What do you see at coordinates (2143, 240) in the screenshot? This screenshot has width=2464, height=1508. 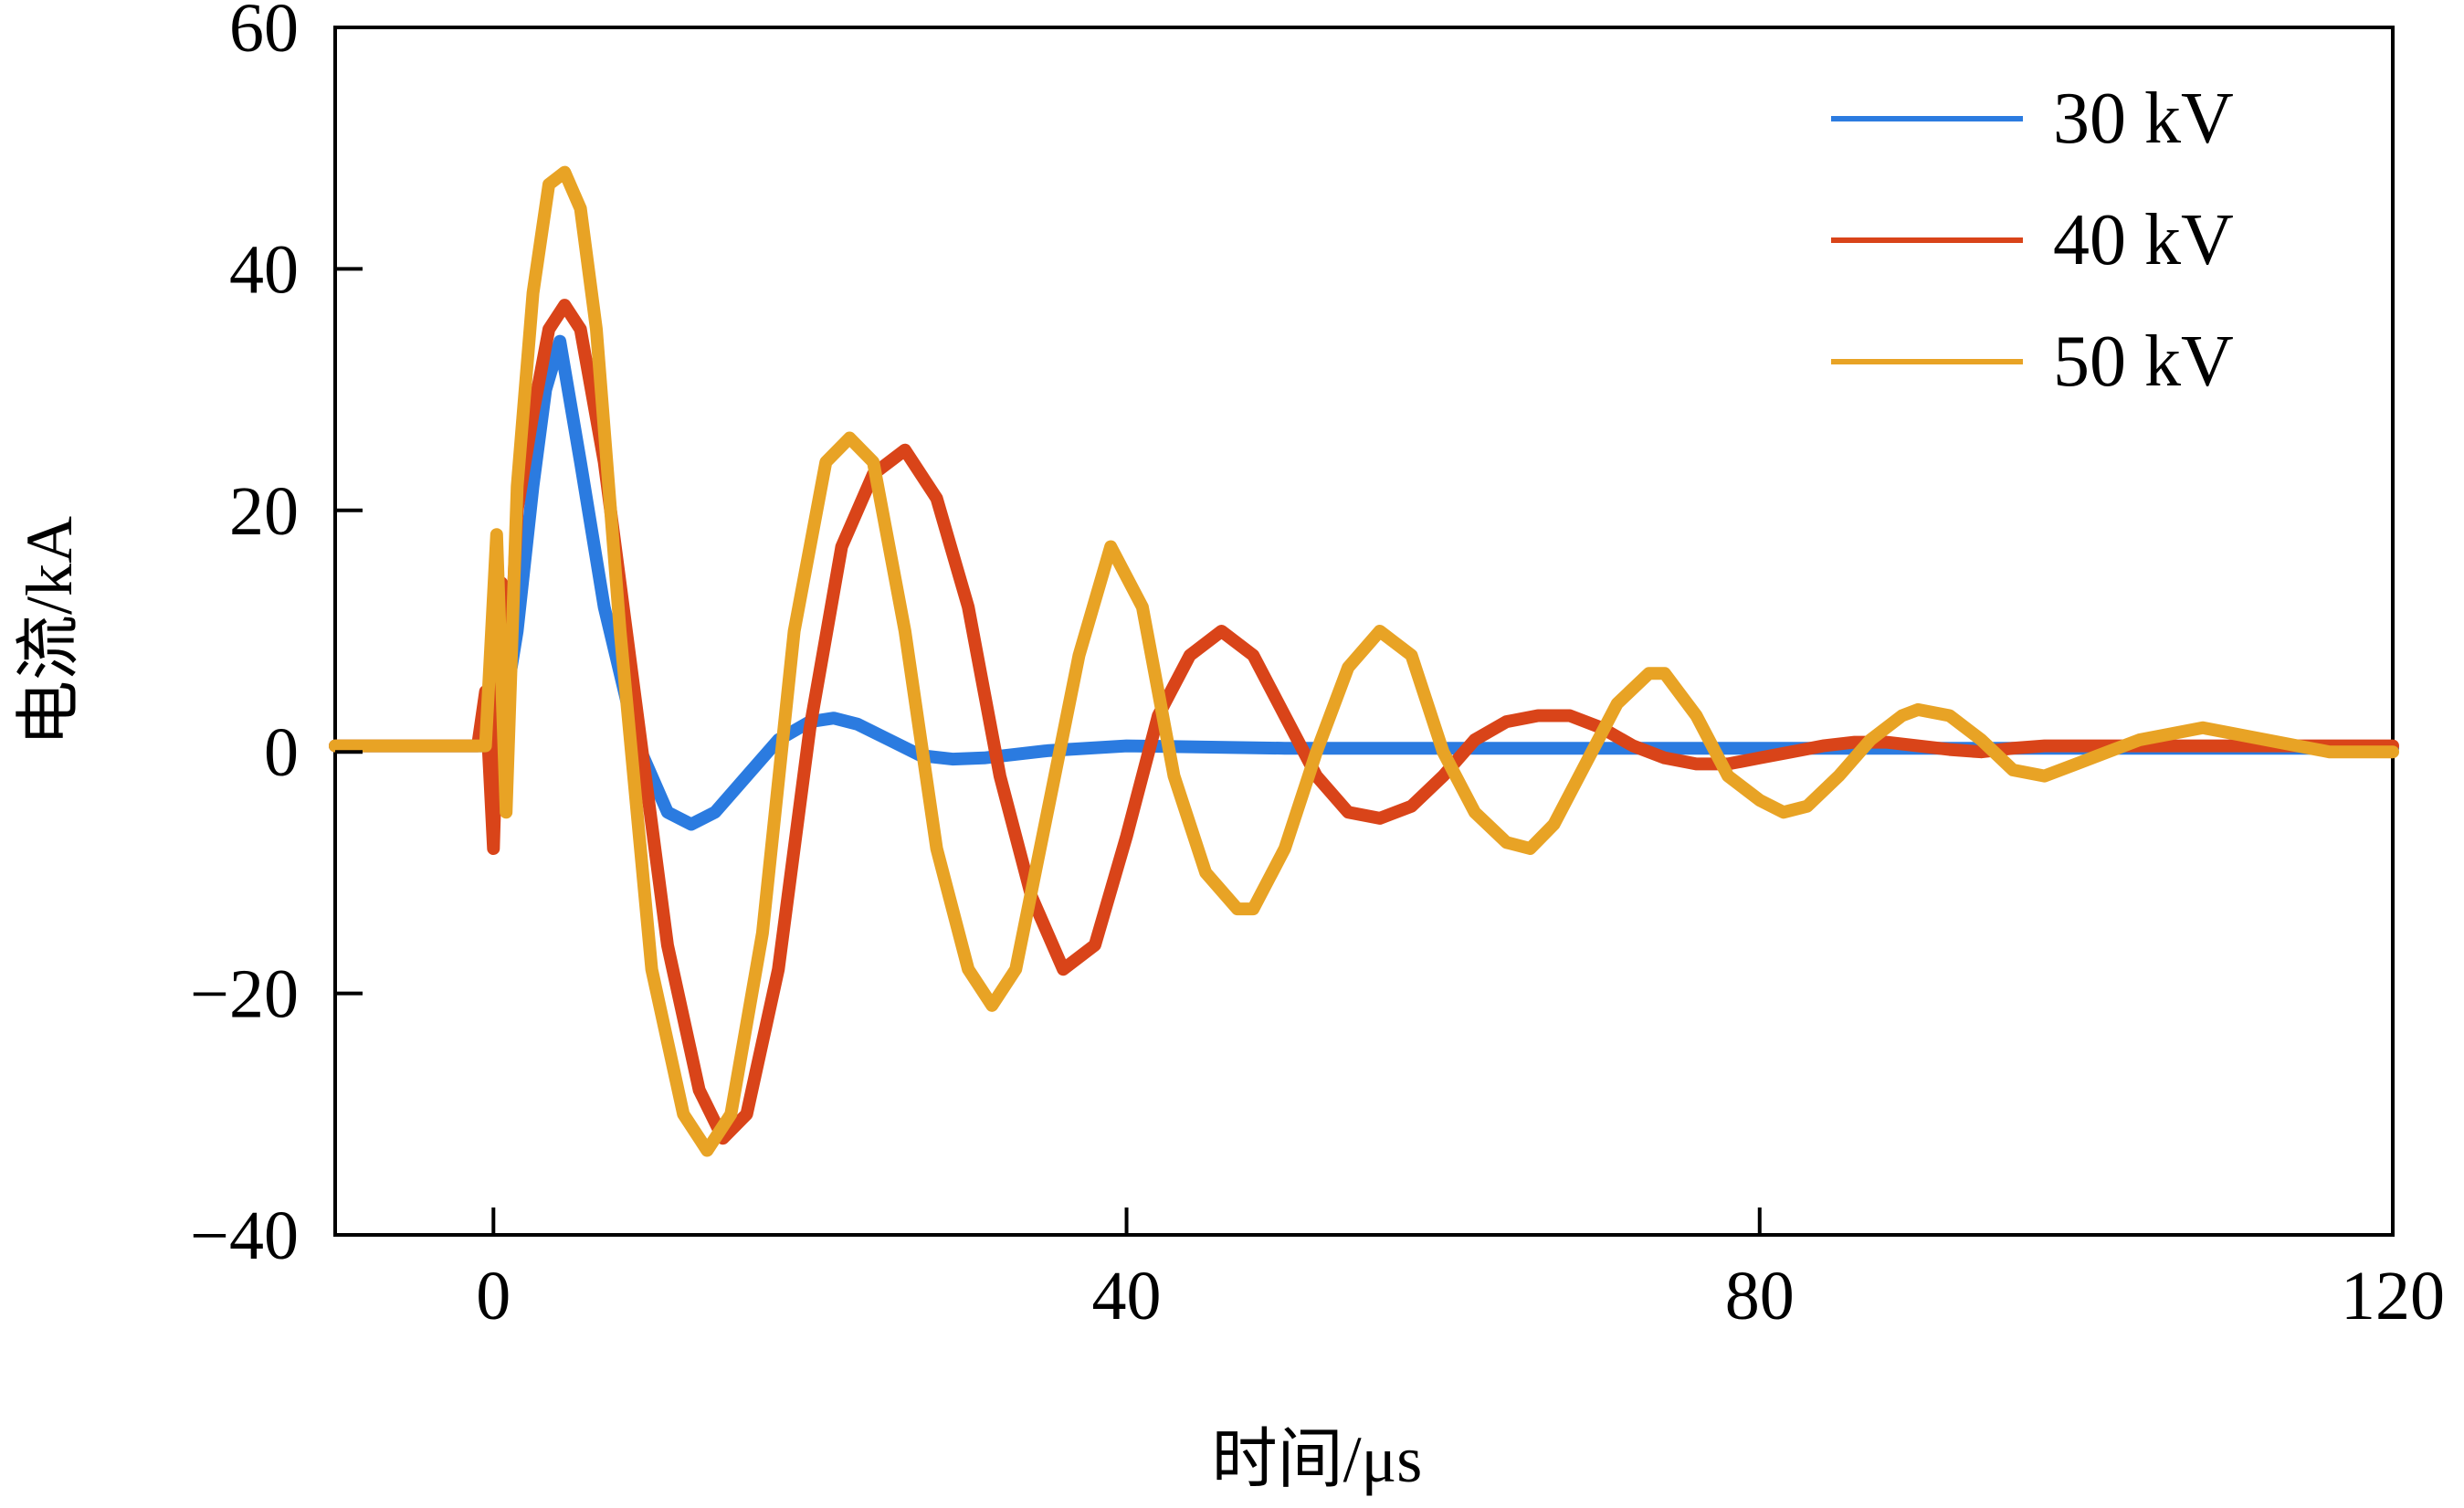 I see `legend-label: 40 kV` at bounding box center [2143, 240].